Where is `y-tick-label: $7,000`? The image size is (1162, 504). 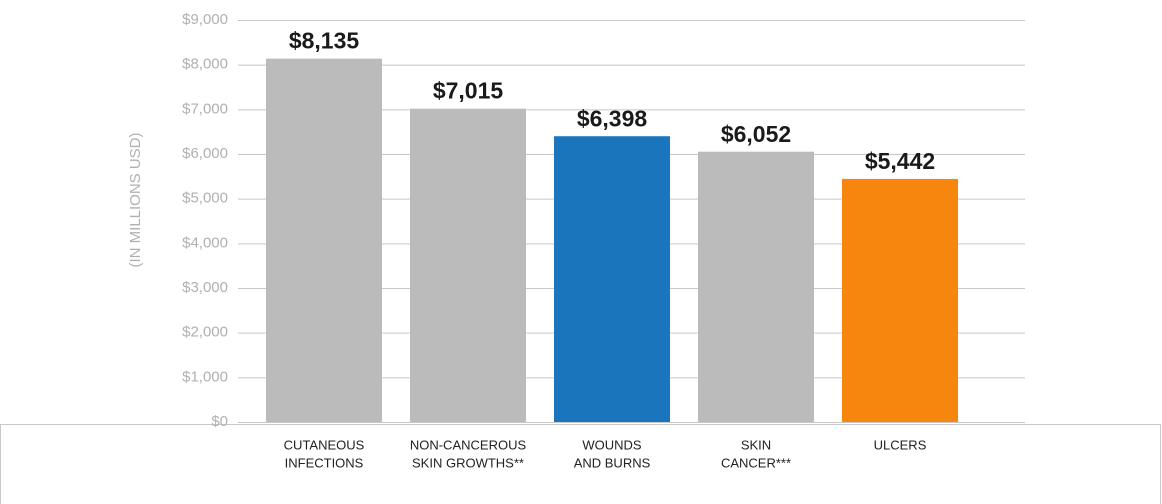
y-tick-label: $7,000 is located at coordinates (205, 108).